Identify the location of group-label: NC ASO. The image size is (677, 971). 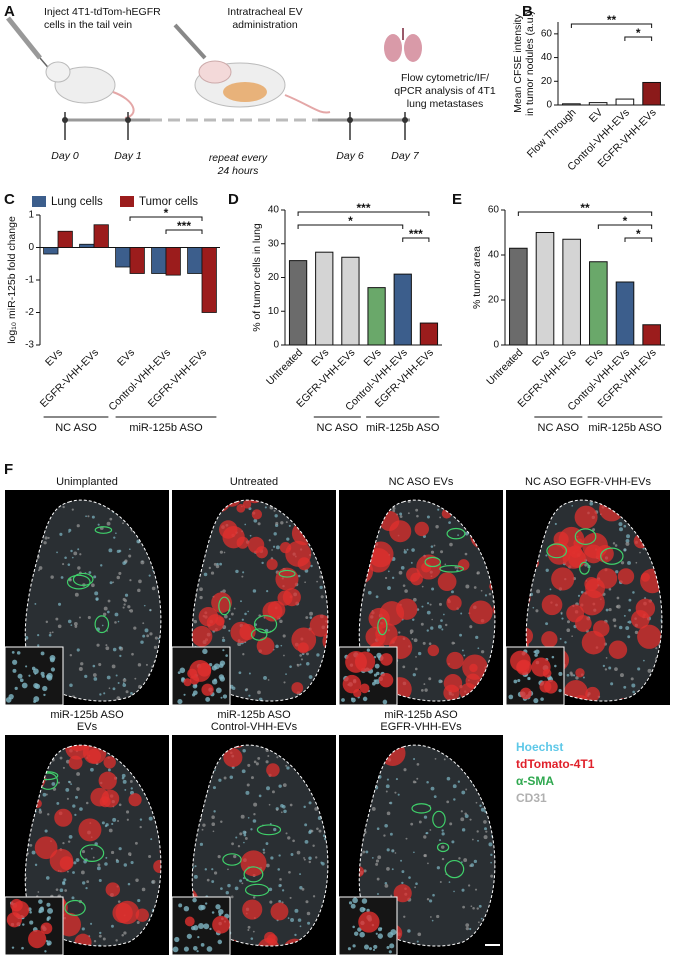
(338, 428).